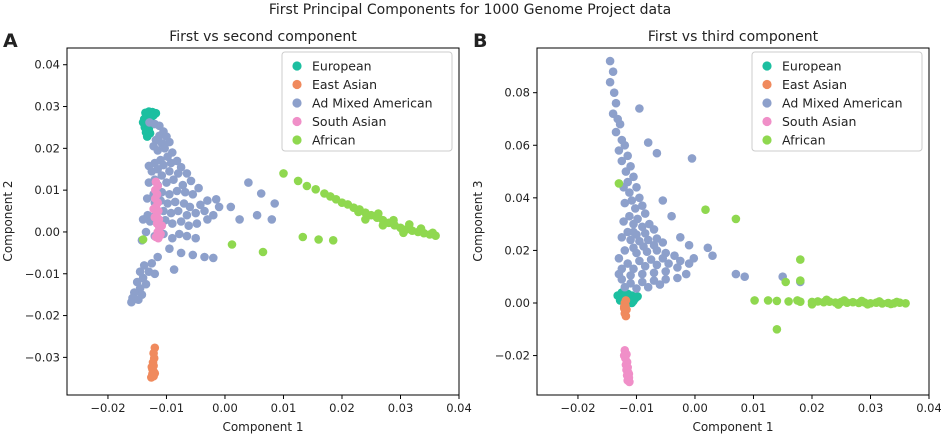 The width and height of the screenshot is (941, 435). Describe the element at coordinates (517, 198) in the screenshot. I see `panel-b-y-tick-label: 0.04` at that location.